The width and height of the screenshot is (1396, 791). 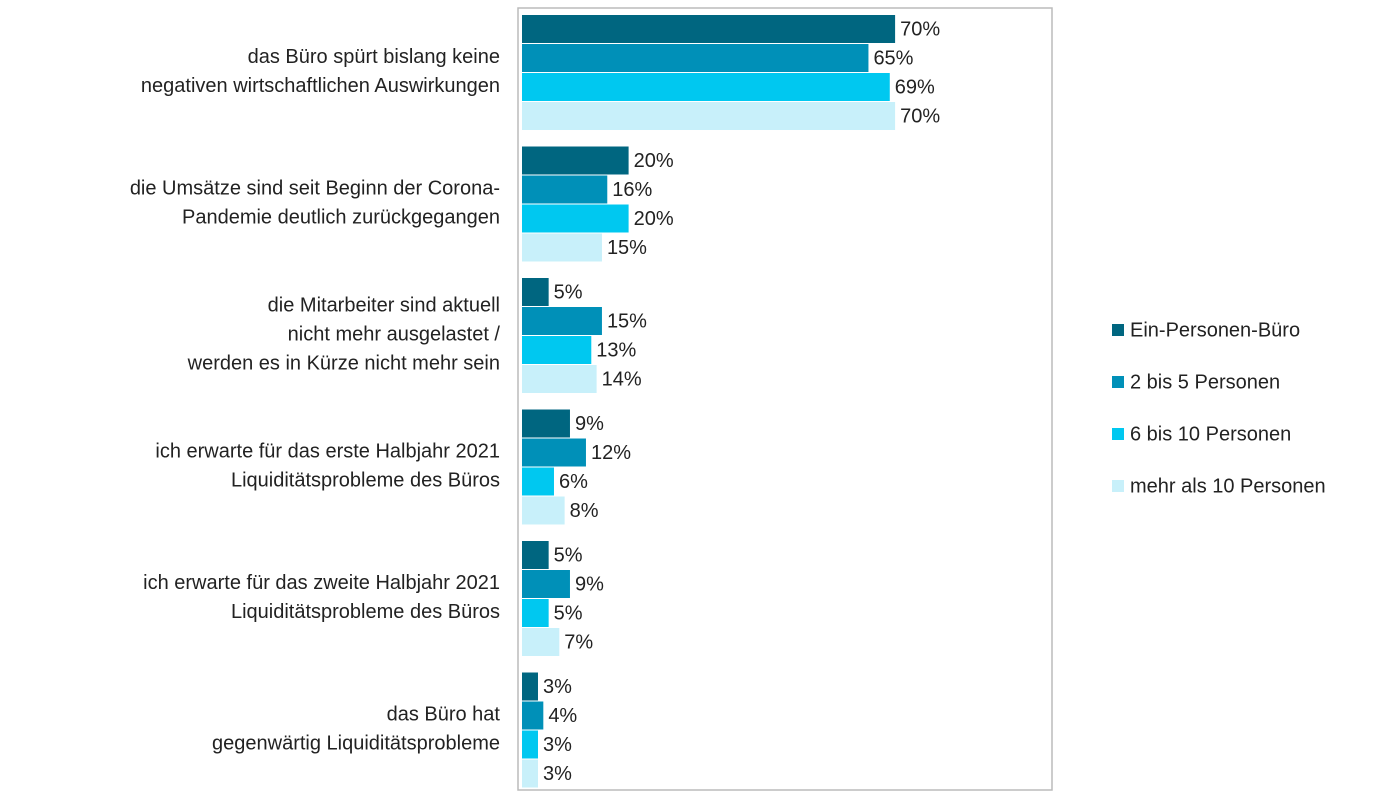 I want to click on legend-label: 2 bis 5 Personen, so click(x=1205, y=382).